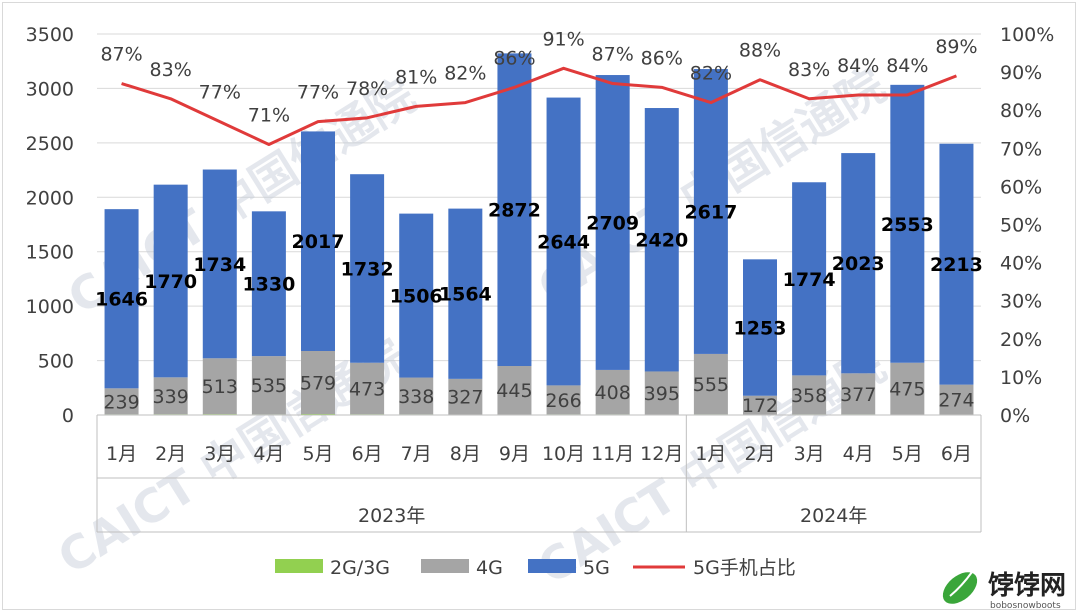 Image resolution: width=1080 pixels, height=614 pixels. I want to click on y-left-tick-label: 2000, so click(50, 198).